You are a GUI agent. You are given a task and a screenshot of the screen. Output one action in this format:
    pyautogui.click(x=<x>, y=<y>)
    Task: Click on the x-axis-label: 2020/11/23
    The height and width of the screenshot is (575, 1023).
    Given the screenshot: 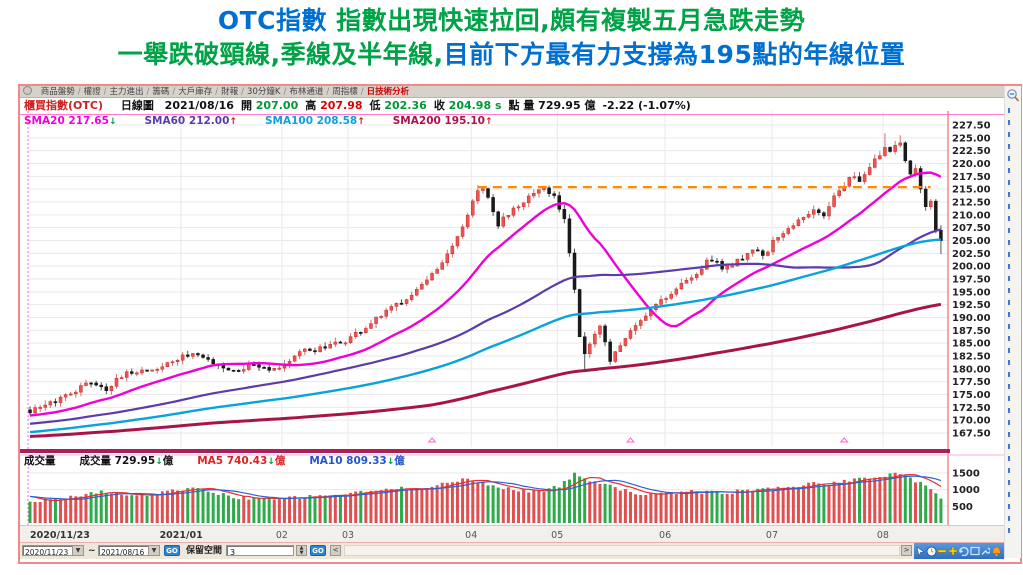 What is the action you would take?
    pyautogui.click(x=60, y=535)
    